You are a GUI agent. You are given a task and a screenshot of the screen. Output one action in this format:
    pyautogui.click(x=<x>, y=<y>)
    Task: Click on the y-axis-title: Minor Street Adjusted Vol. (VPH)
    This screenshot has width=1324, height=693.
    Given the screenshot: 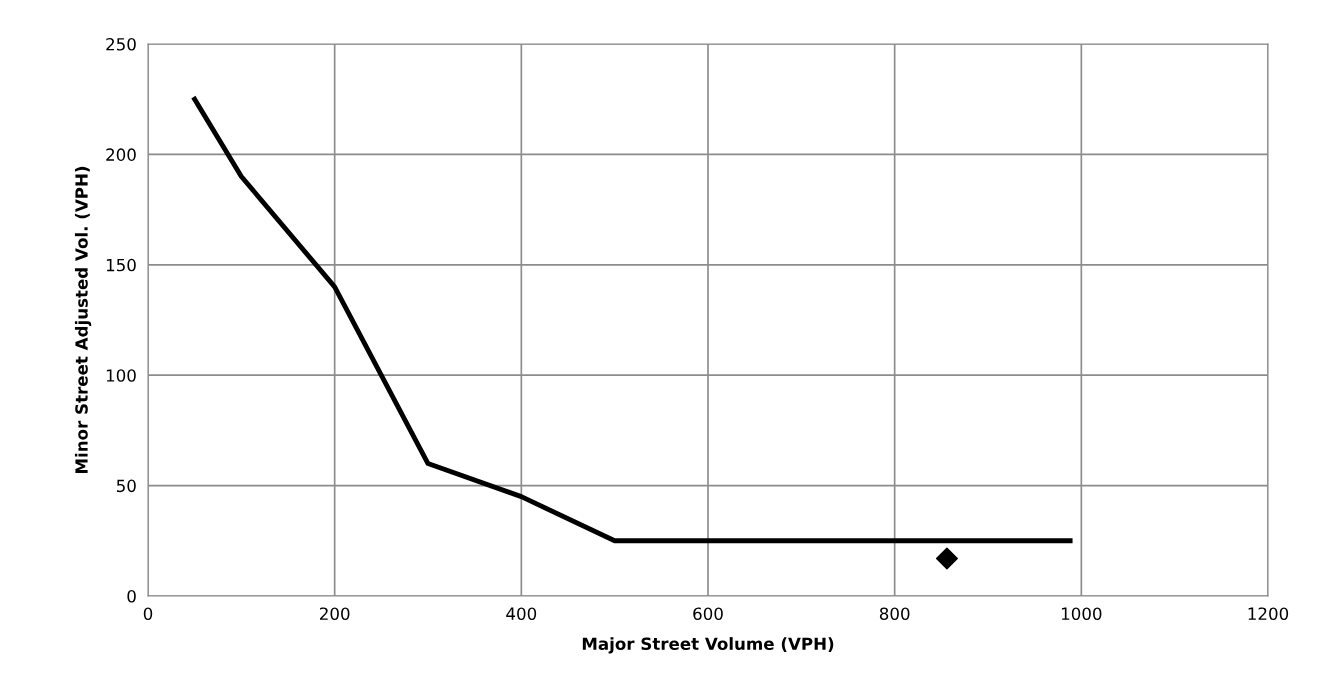 What is the action you would take?
    pyautogui.click(x=83, y=320)
    